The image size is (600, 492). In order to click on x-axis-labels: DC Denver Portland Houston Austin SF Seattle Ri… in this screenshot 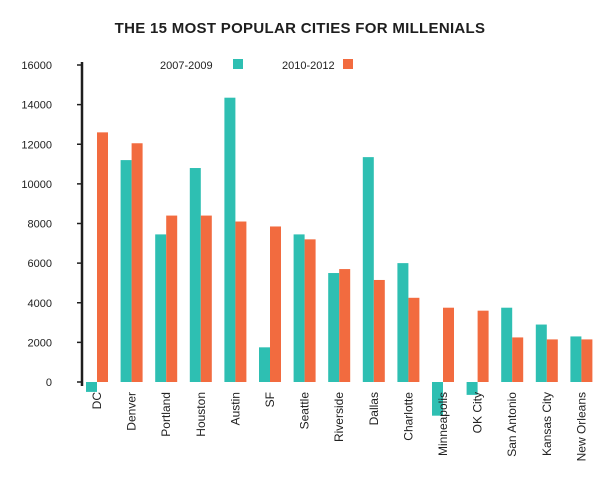, I will do `click(339, 427)`.